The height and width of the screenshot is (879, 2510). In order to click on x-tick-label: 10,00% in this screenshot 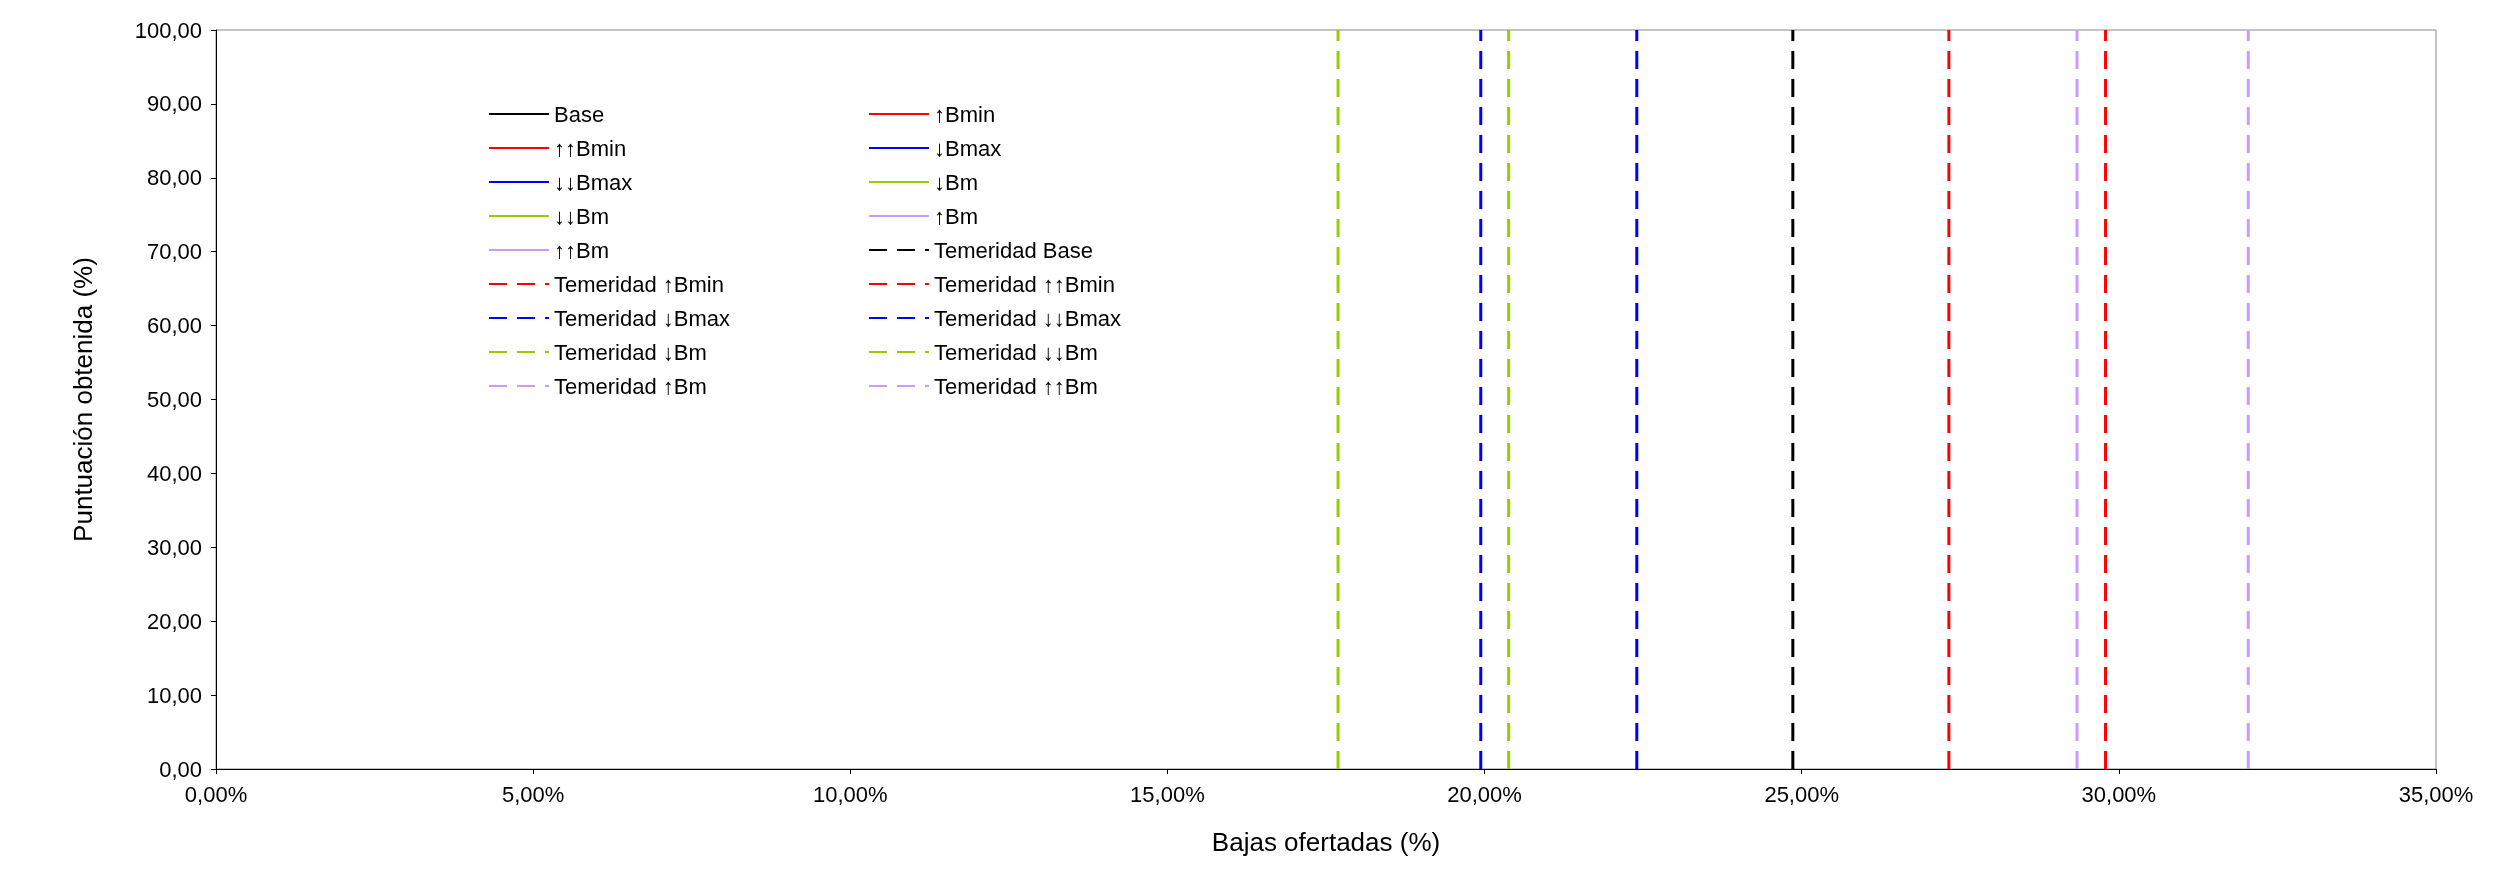, I will do `click(850, 794)`.